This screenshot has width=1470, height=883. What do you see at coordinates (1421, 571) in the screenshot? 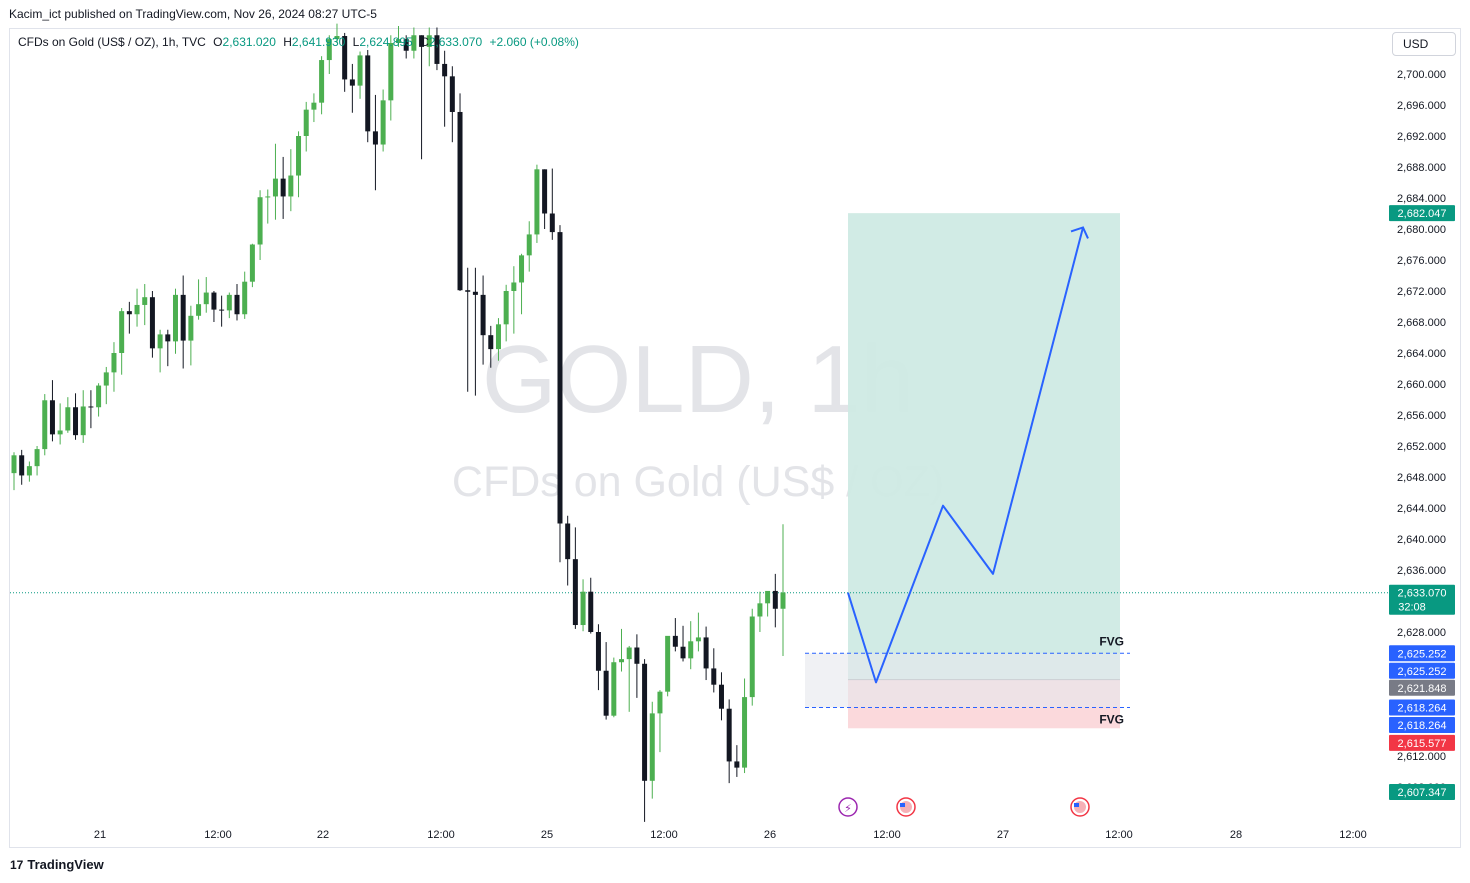
I see `price-tick-label: 2,636.000` at bounding box center [1421, 571].